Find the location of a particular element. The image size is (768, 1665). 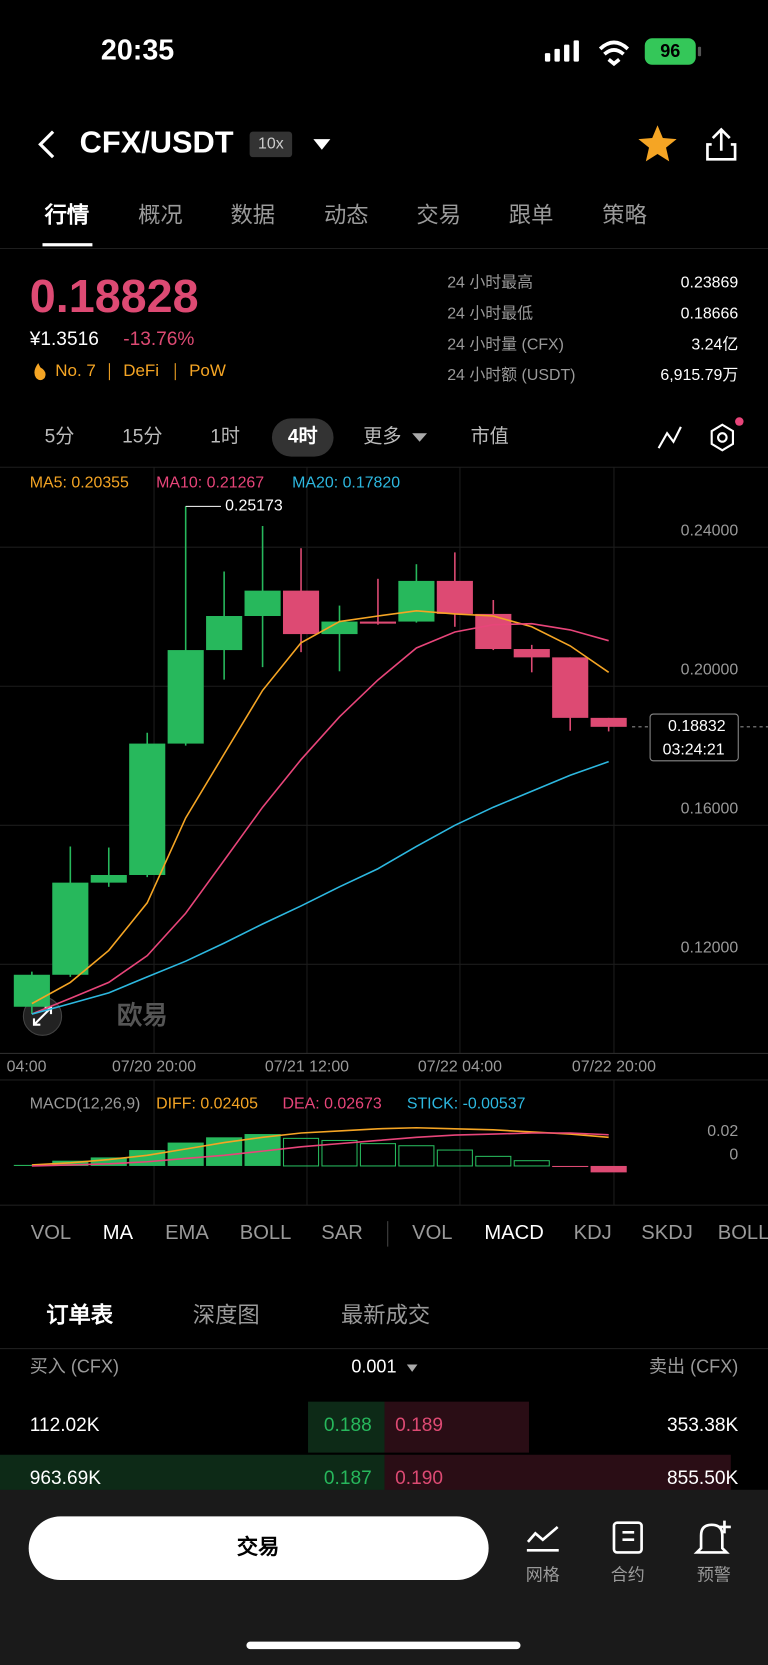

battery-level: 96 is located at coordinates (670, 51).